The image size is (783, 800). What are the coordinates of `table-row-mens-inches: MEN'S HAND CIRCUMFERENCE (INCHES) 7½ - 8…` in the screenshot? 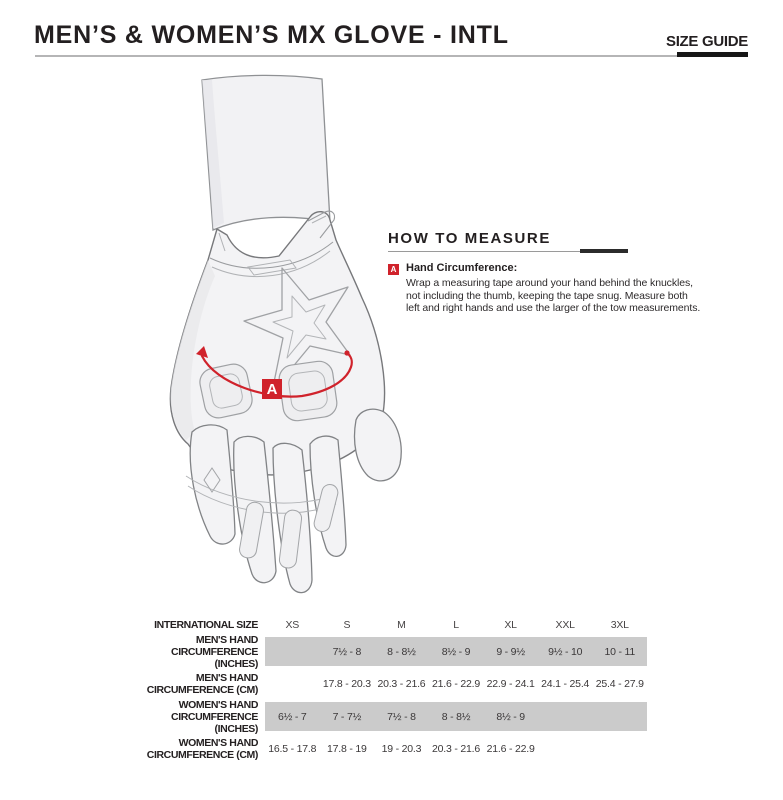 It's located at (393, 652).